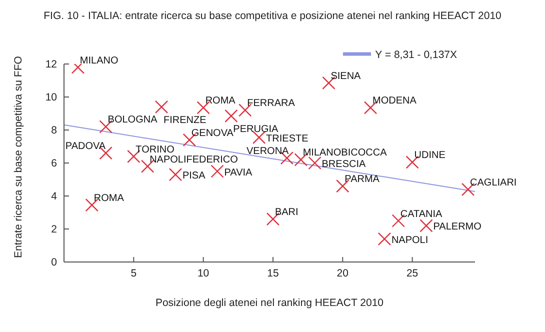 The width and height of the screenshot is (545, 332). Describe the element at coordinates (85, 146) in the screenshot. I see `annotation: PADOVA` at that location.